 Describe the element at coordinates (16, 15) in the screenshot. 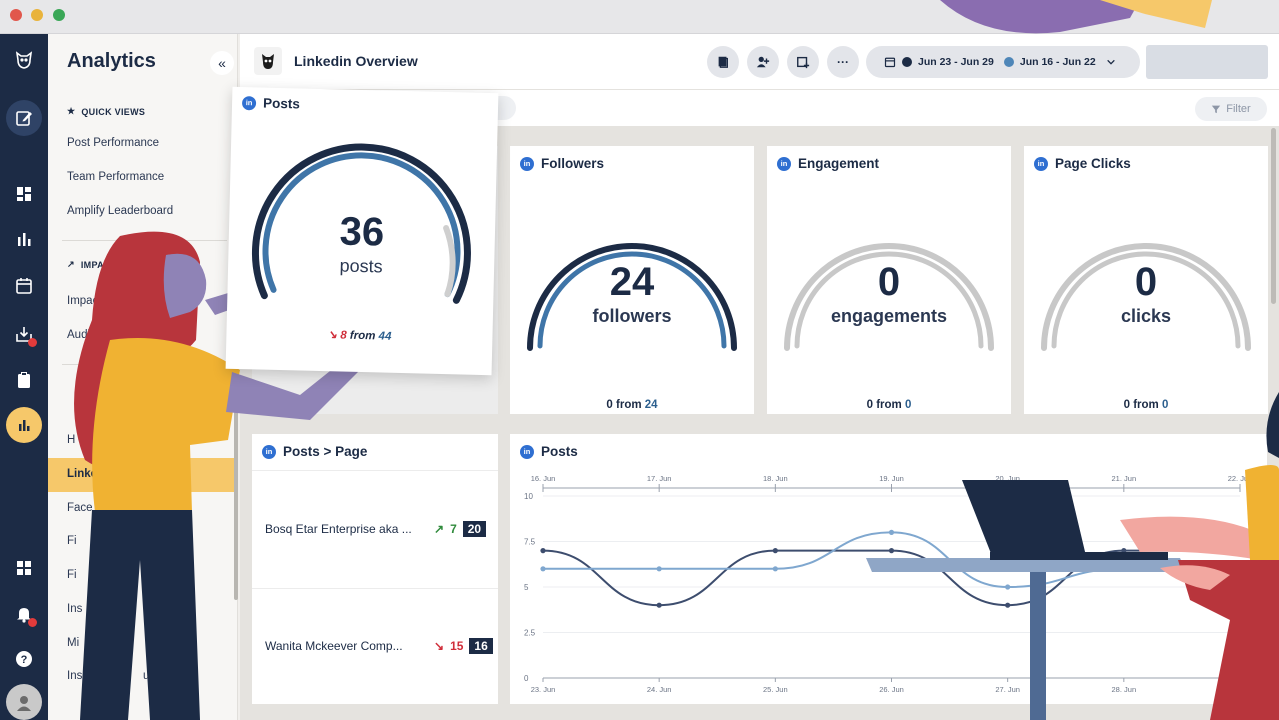

I see `close-window-button` at that location.